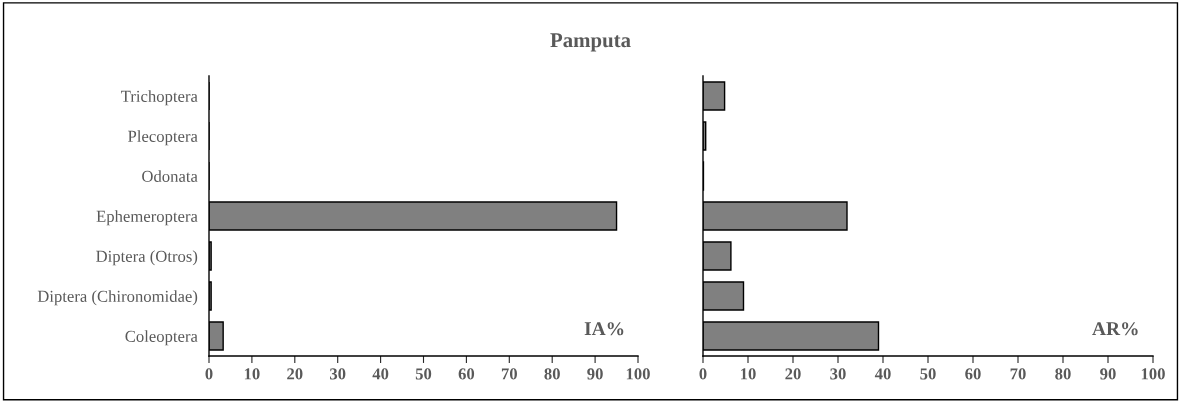 Image resolution: width=1181 pixels, height=403 pixels. What do you see at coordinates (1115, 329) in the screenshot?
I see `annotation: AR%` at bounding box center [1115, 329].